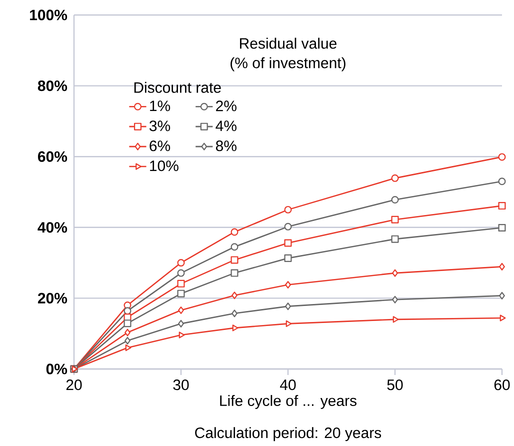 Image resolution: width=514 pixels, height=446 pixels. I want to click on y-tick-label: 40%, so click(53, 227).